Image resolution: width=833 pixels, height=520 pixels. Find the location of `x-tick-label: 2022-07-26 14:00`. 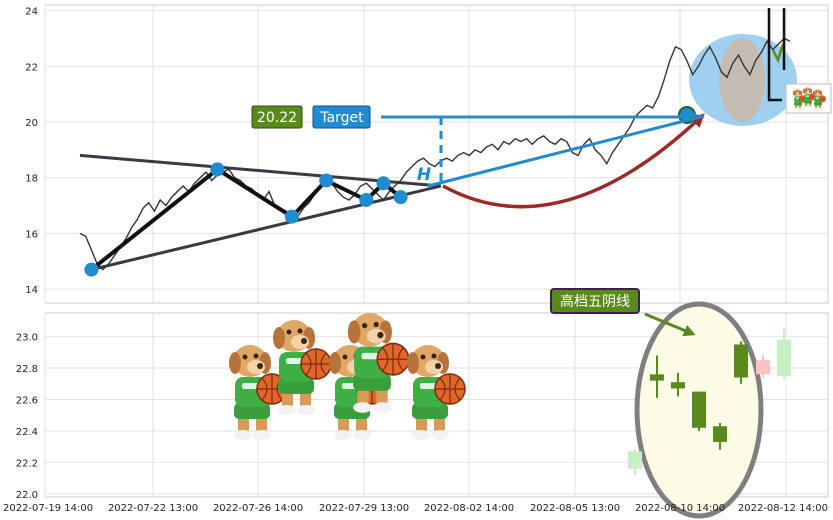

x-tick-label: 2022-07-26 14:00 is located at coordinates (258, 508).